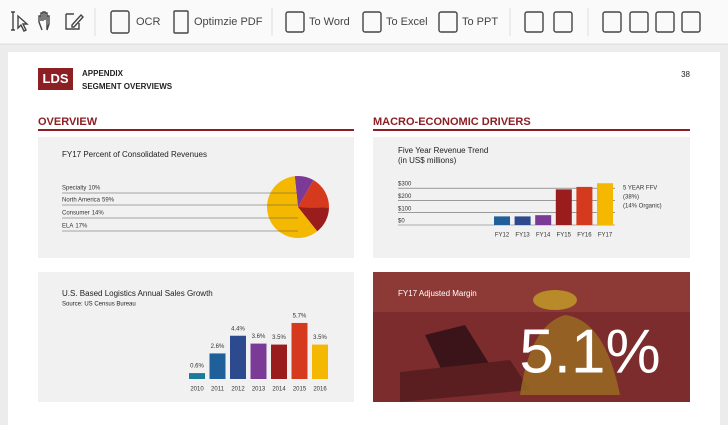  What do you see at coordinates (81, 227) in the screenshot?
I see `legend-value: 17%` at bounding box center [81, 227].